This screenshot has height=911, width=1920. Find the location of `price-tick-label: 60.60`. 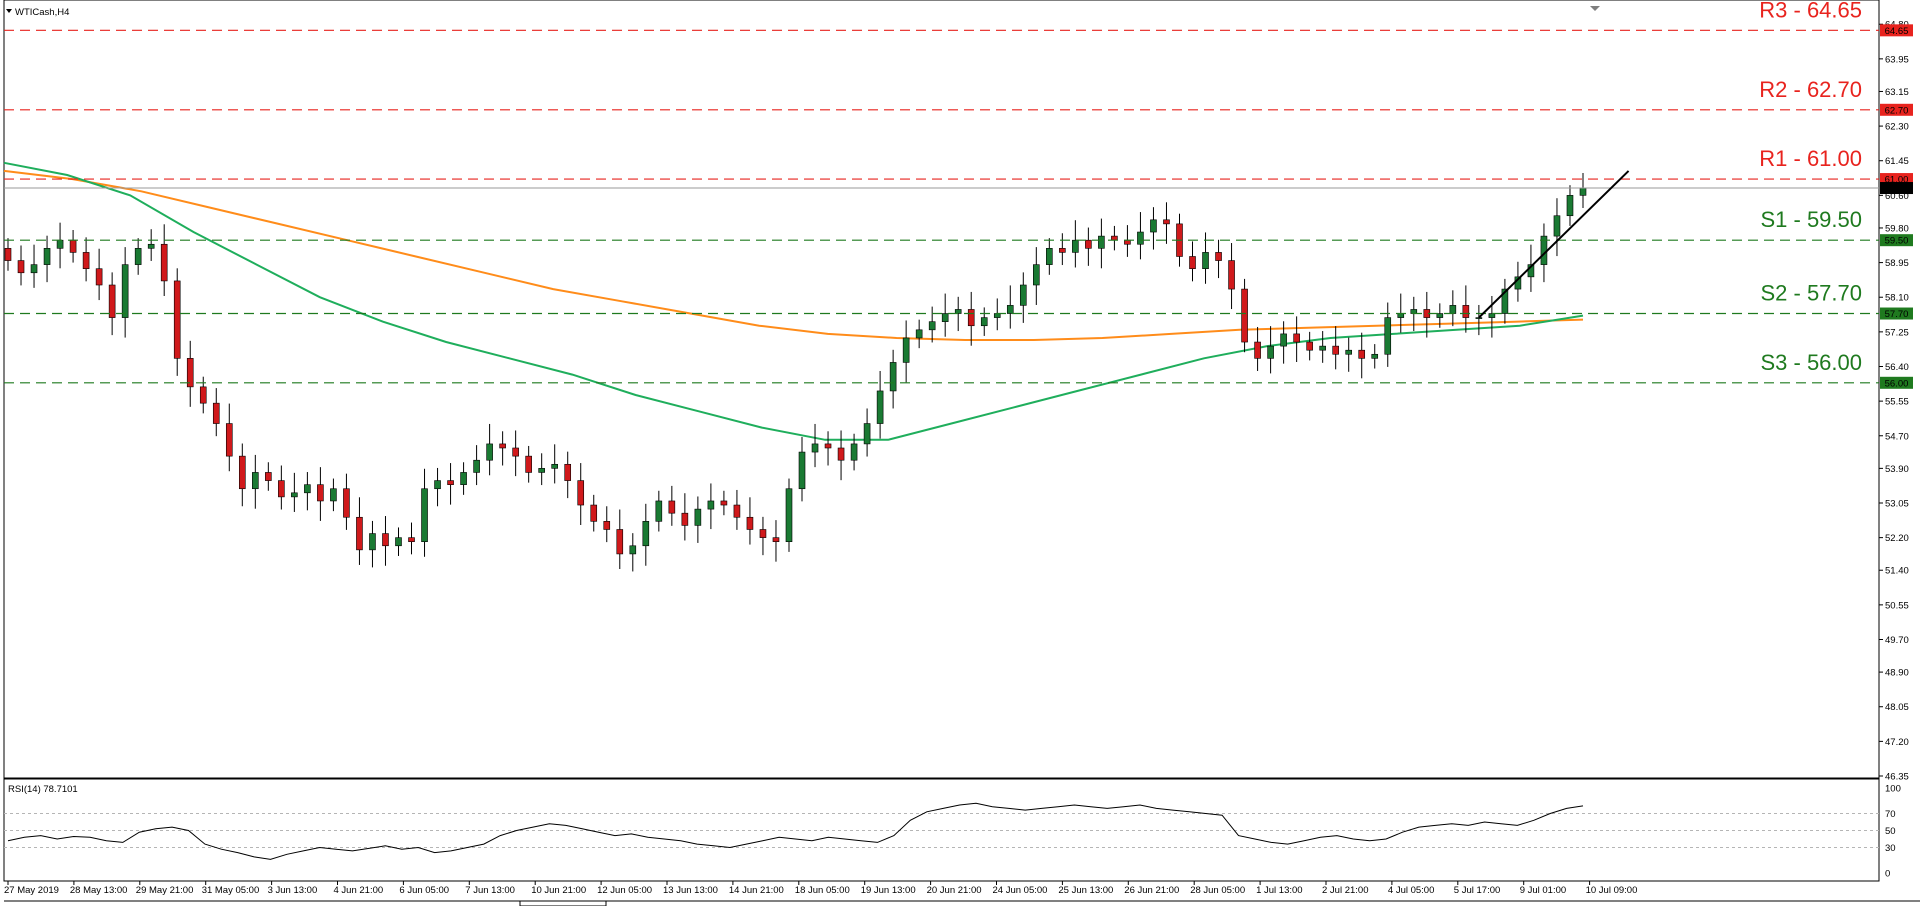

price-tick-label: 60.60 is located at coordinates (1897, 196).